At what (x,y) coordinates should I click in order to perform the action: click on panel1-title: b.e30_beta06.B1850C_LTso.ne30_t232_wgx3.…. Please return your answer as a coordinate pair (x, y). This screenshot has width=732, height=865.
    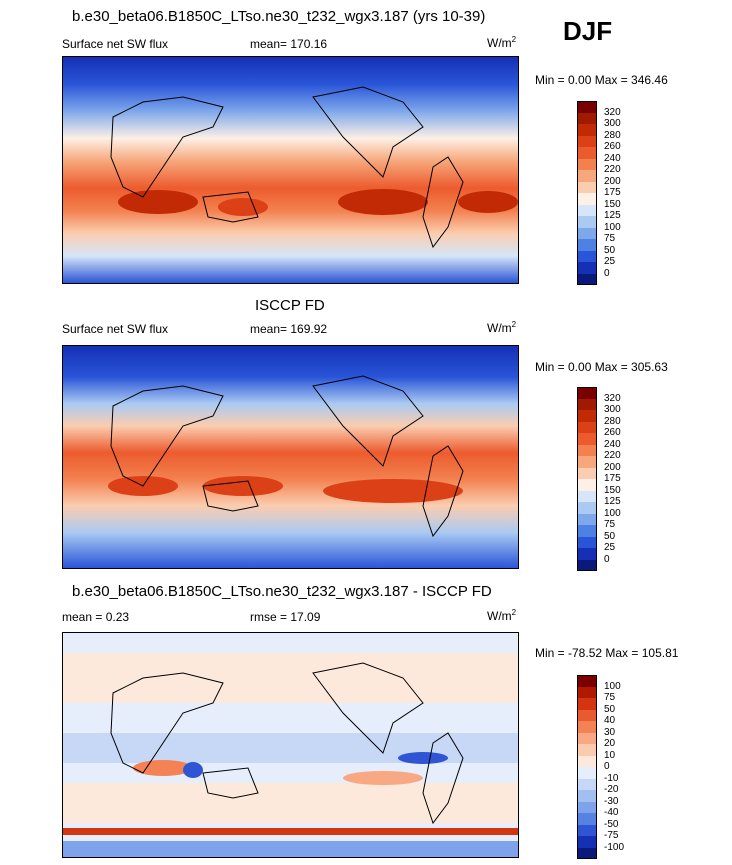
    Looking at the image, I should click on (279, 16).